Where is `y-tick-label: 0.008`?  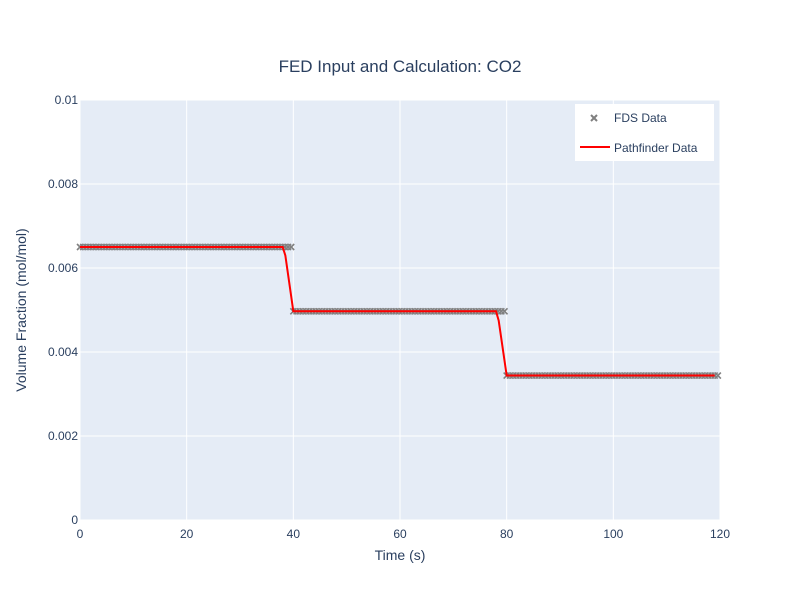 y-tick-label: 0.008 is located at coordinates (63, 184).